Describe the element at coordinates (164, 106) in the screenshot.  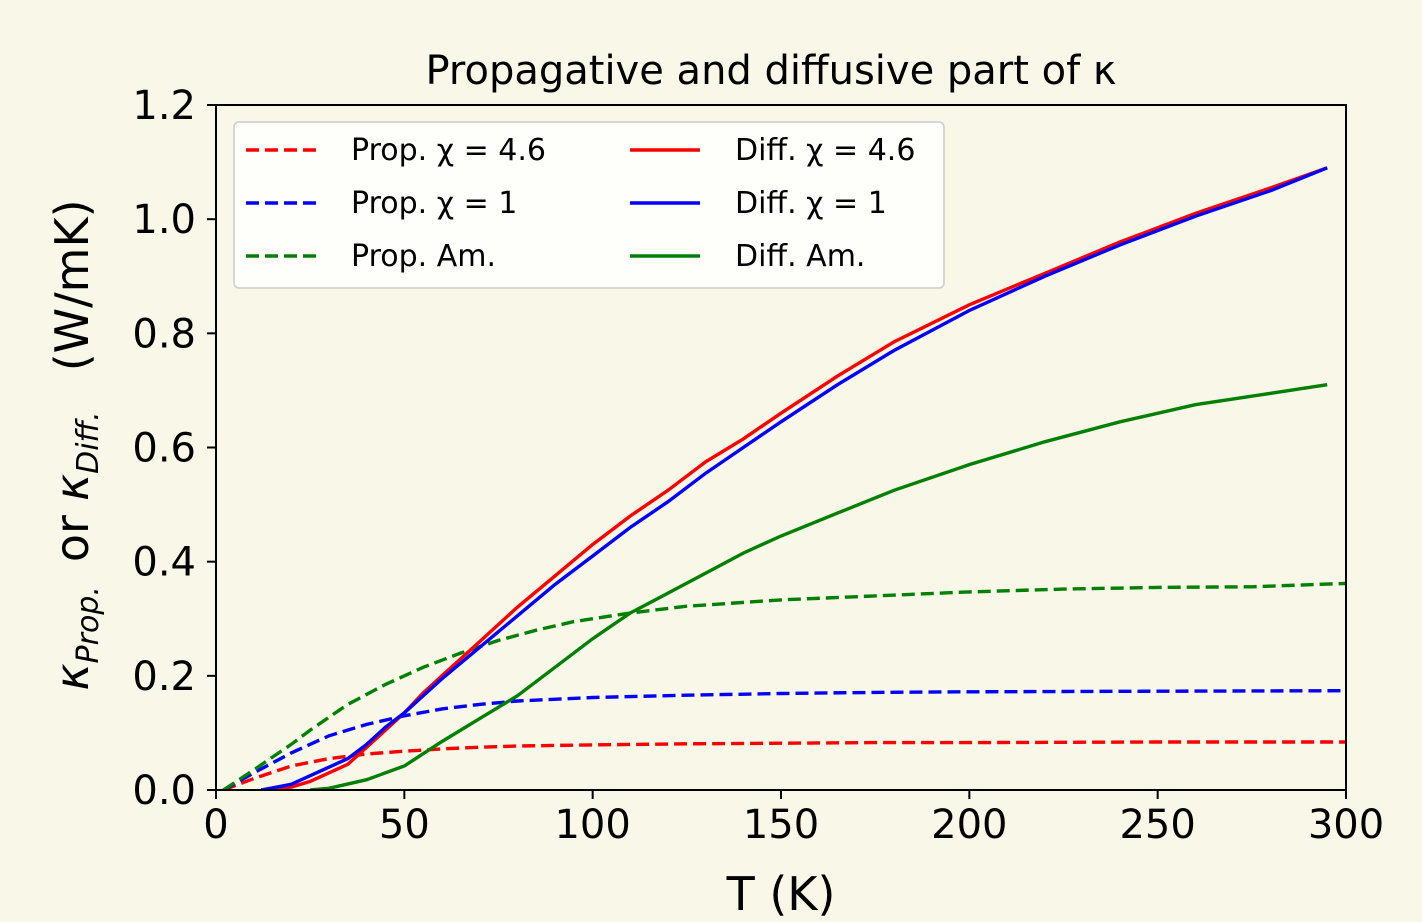
I see `y-tick-label: 1.2` at that location.